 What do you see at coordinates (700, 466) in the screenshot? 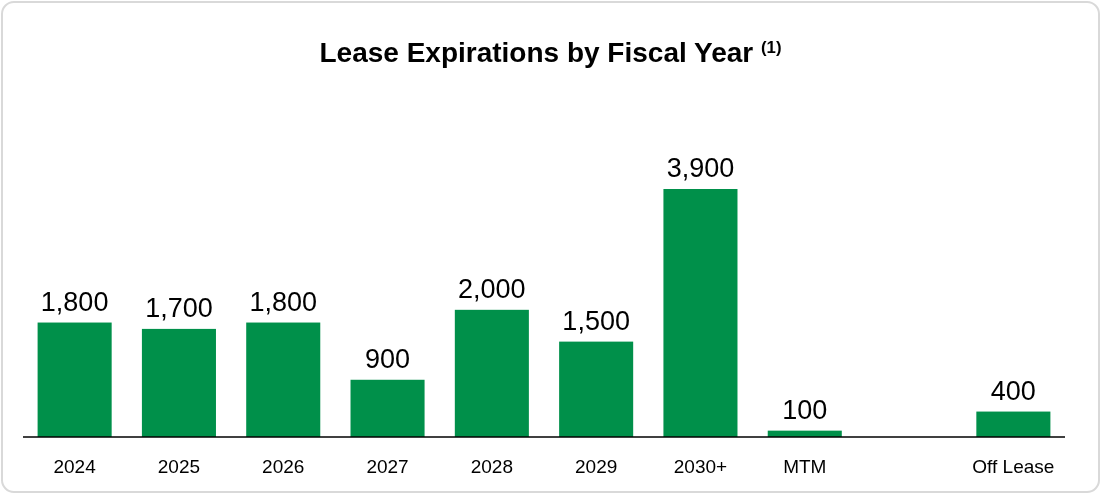
I see `x-tick-label: 2030+` at bounding box center [700, 466].